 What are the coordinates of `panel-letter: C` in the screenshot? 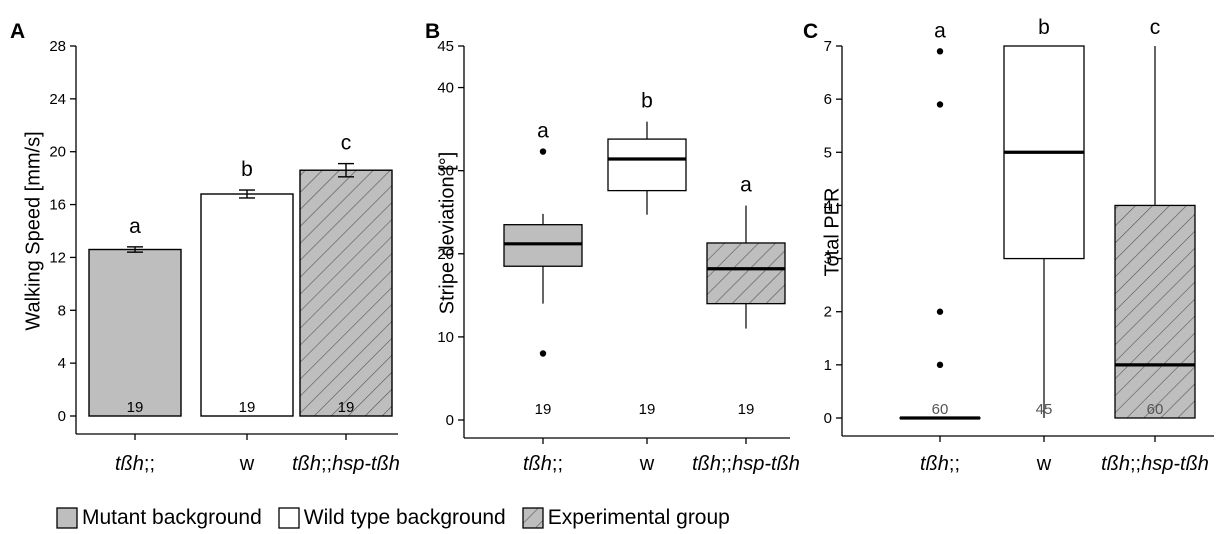 It's located at (810, 31).